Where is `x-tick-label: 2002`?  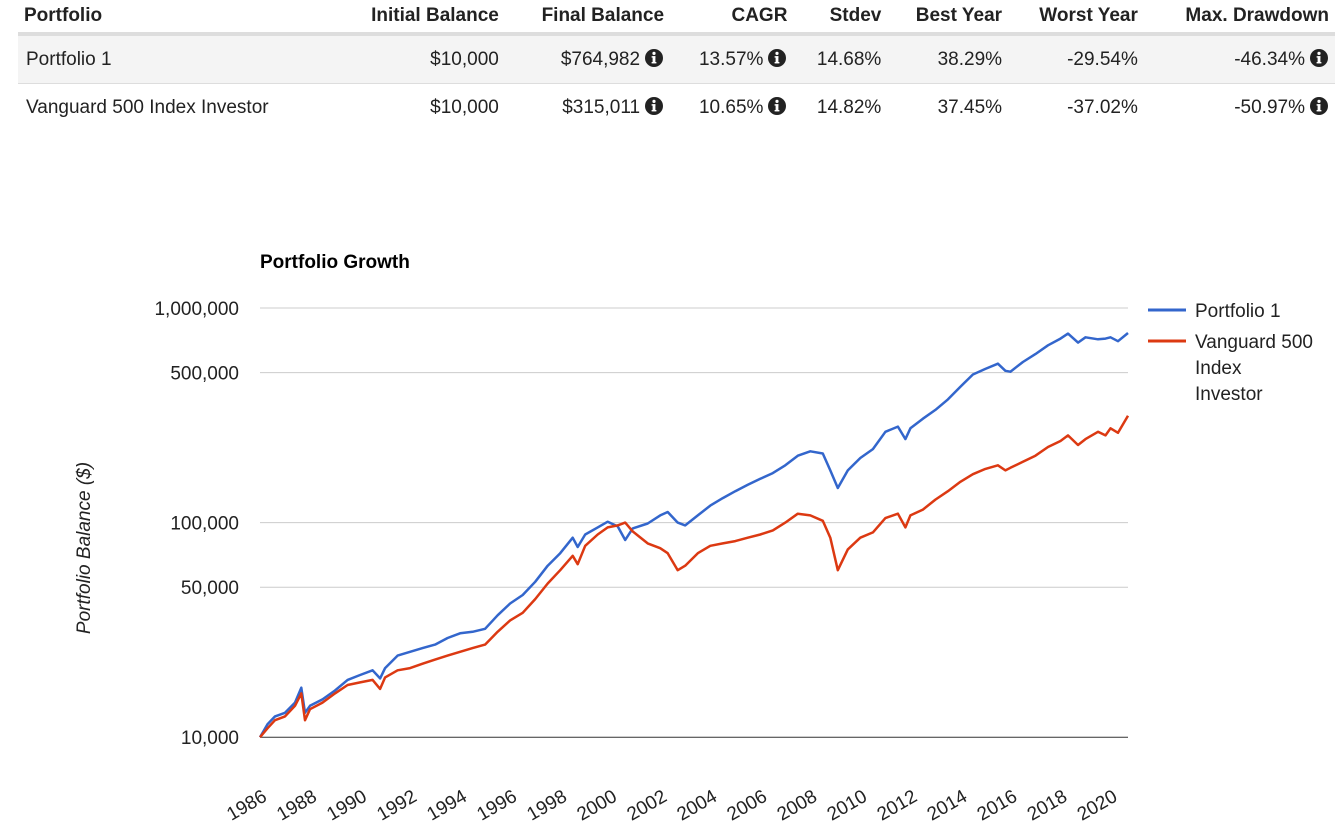 x-tick-label: 2002 is located at coordinates (647, 805).